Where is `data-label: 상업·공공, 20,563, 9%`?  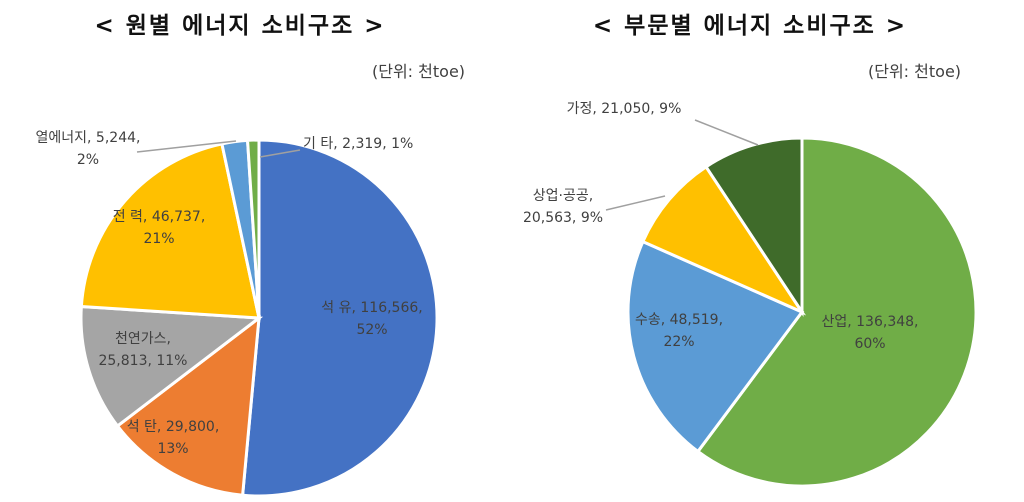
data-label: 상업·공공, 20,563, 9% is located at coordinates (563, 207).